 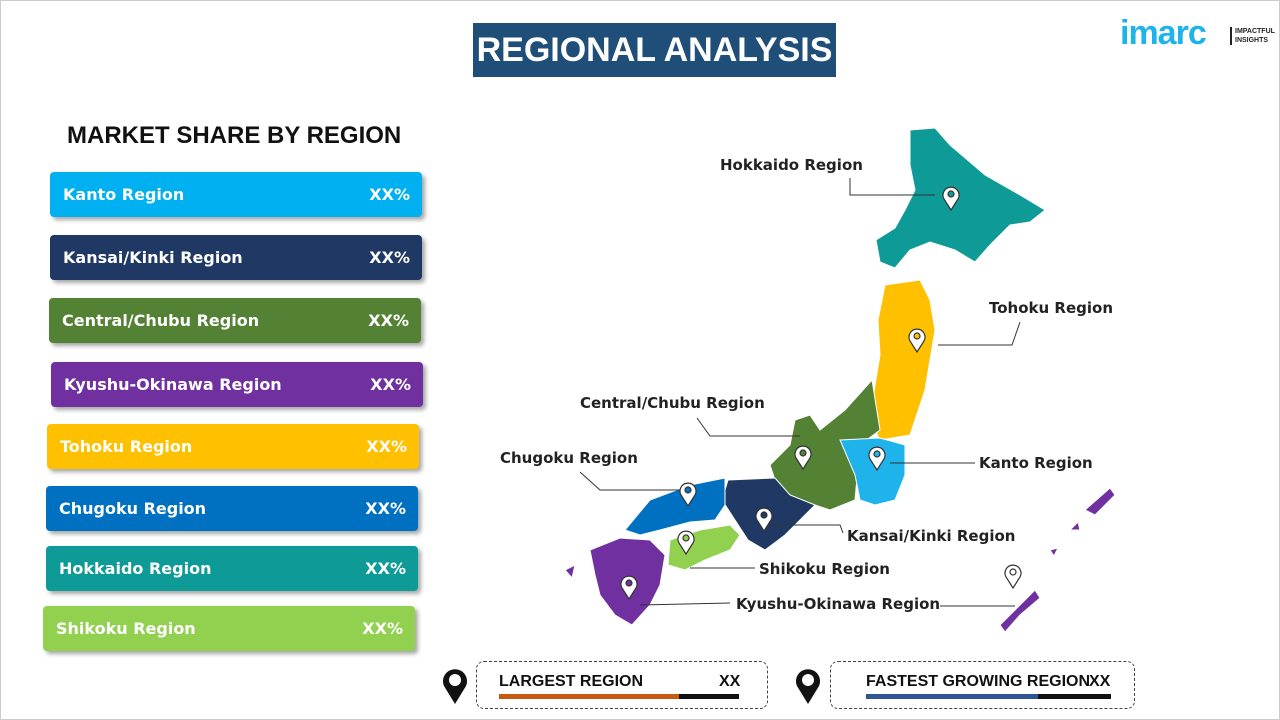 What do you see at coordinates (1036, 463) in the screenshot?
I see `map-label-kanto: Kanto Region` at bounding box center [1036, 463].